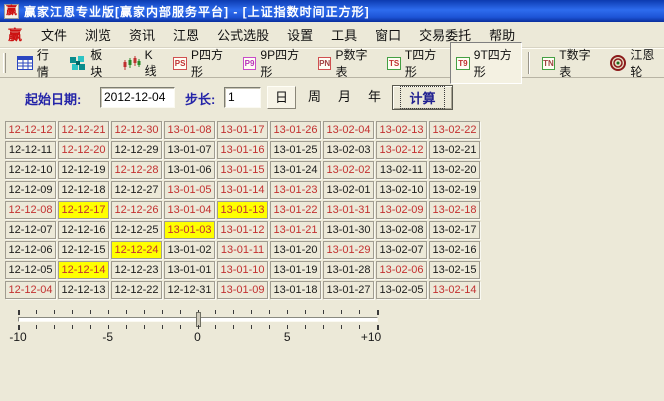 This screenshot has height=401, width=664. I want to click on date-cell: 12-12-10, so click(30, 170).